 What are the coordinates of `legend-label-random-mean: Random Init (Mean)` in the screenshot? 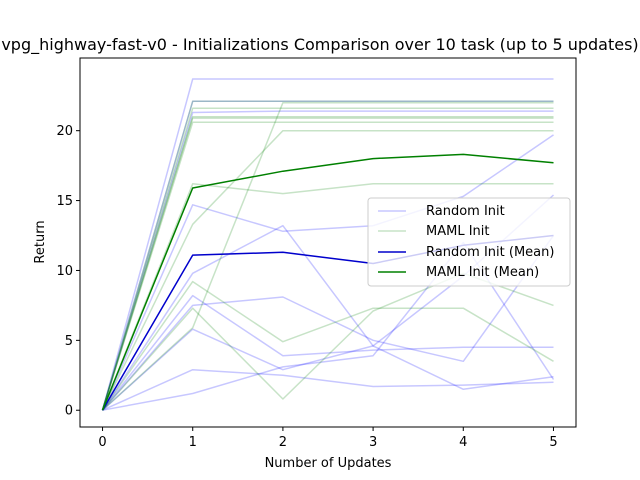 It's located at (490, 252).